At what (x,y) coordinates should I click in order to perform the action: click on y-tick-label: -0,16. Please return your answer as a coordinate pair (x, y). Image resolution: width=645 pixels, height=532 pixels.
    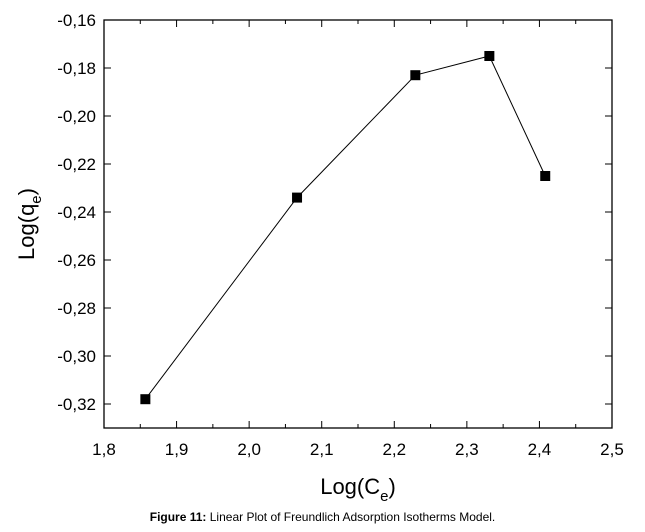
    Looking at the image, I should click on (76, 20).